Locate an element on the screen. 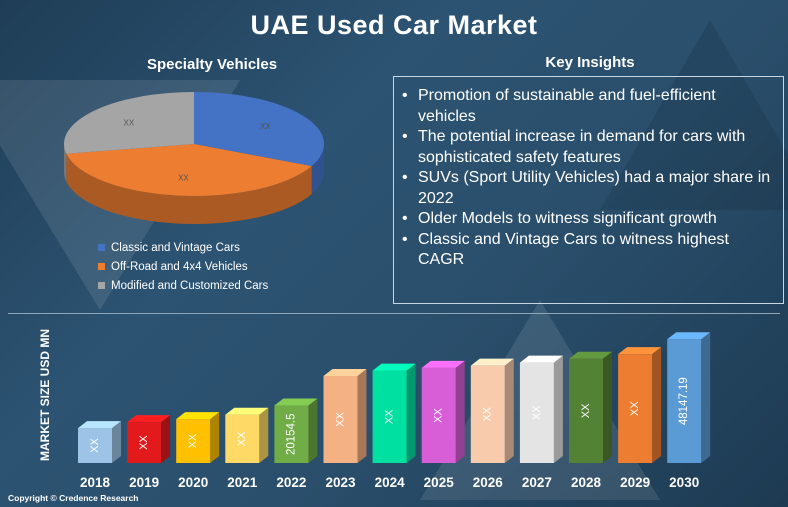 The width and height of the screenshot is (788, 507). x-tick-label: 2024 is located at coordinates (390, 482).